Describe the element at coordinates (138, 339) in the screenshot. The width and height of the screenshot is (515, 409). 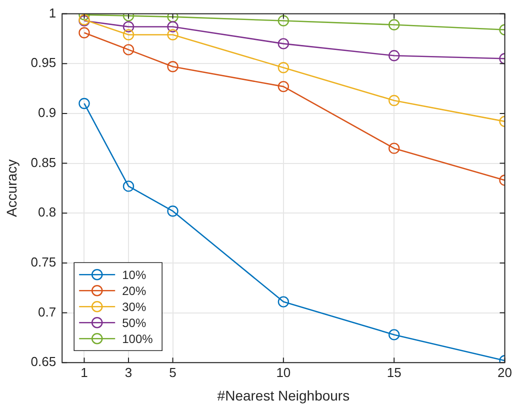
I see `legend-label: 100%` at that location.